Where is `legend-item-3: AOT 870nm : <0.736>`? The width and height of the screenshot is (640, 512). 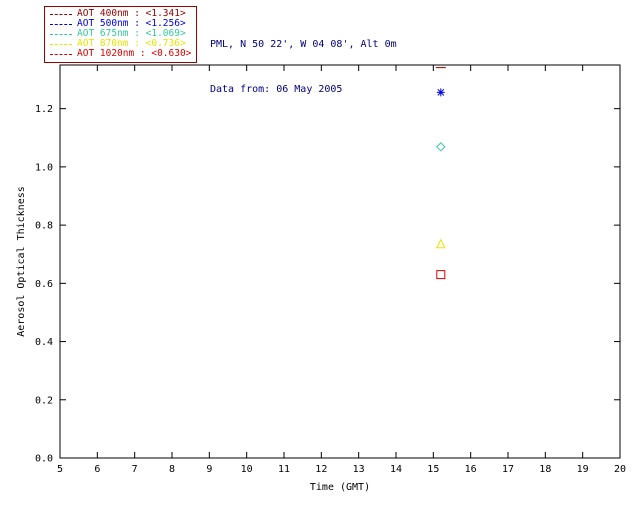
legend-item-3: AOT 870nm : <0.736> is located at coordinates (120, 44).